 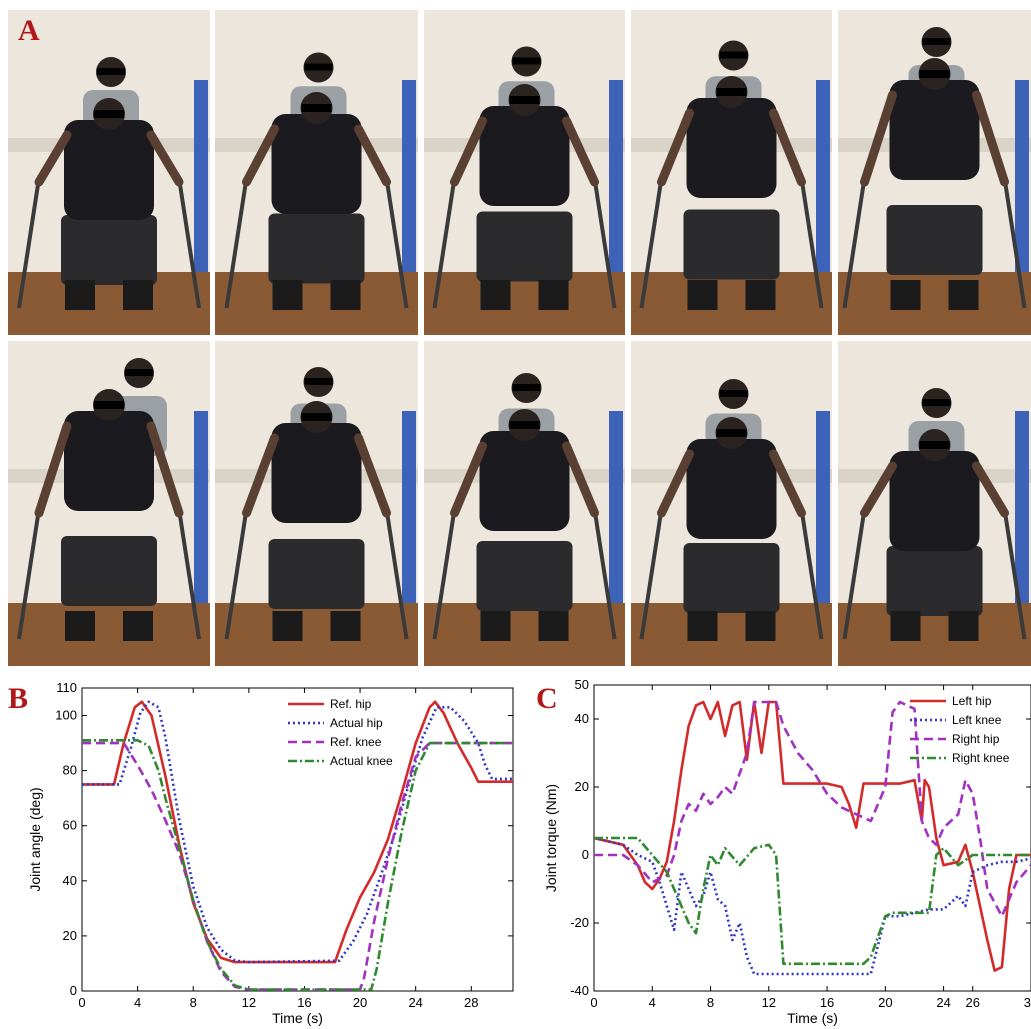 What do you see at coordinates (18, 698) in the screenshot?
I see `panel-label-b: B` at bounding box center [18, 698].